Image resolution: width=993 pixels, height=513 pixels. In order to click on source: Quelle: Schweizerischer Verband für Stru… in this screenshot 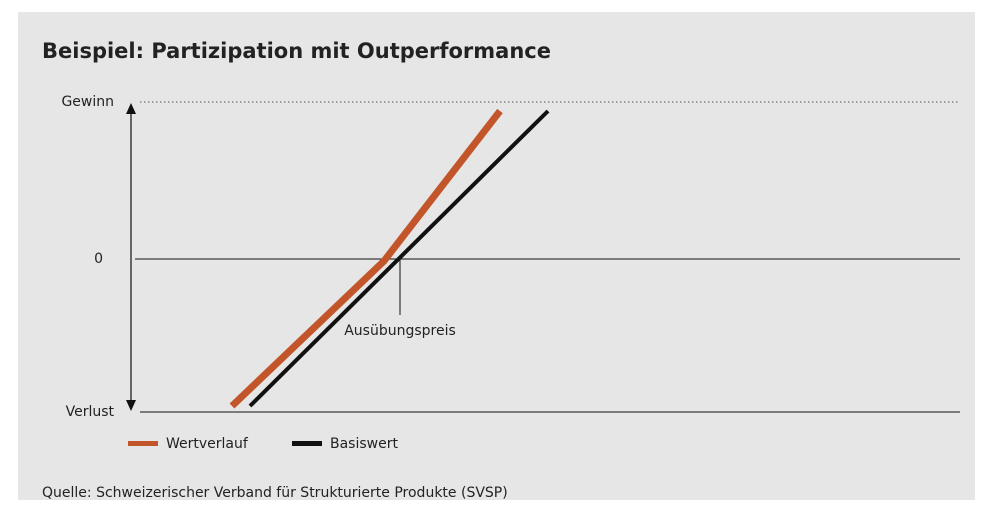, I will do `click(275, 493)`.